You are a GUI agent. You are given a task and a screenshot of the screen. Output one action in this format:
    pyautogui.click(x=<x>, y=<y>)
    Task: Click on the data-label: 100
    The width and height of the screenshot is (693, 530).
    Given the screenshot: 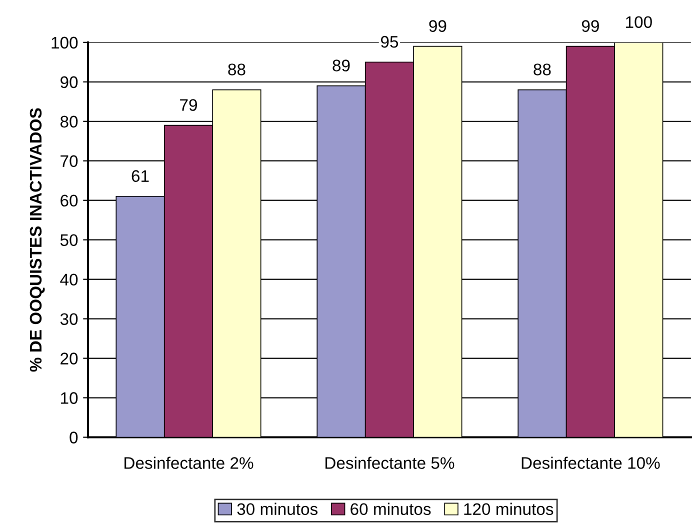 What is the action you would take?
    pyautogui.click(x=639, y=22)
    